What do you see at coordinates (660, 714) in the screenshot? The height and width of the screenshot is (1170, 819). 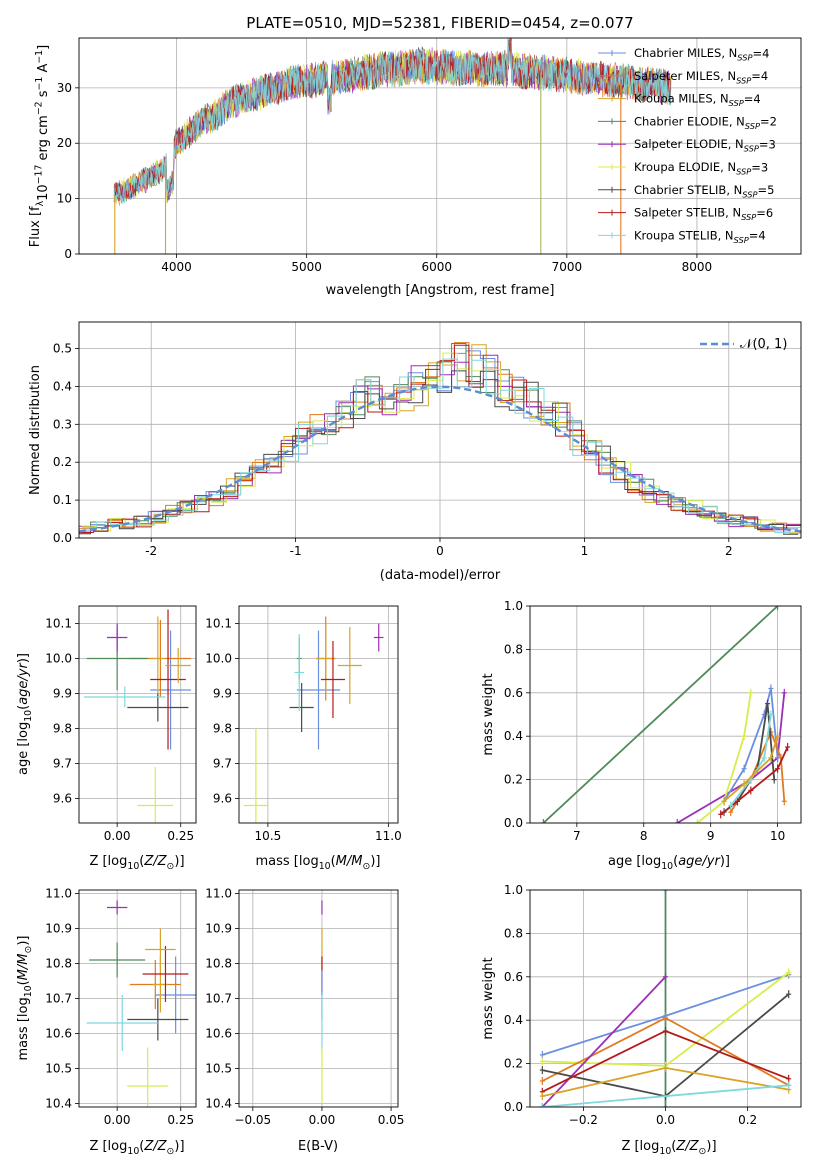 I see `weight-line-chabrier-elodie` at bounding box center [660, 714].